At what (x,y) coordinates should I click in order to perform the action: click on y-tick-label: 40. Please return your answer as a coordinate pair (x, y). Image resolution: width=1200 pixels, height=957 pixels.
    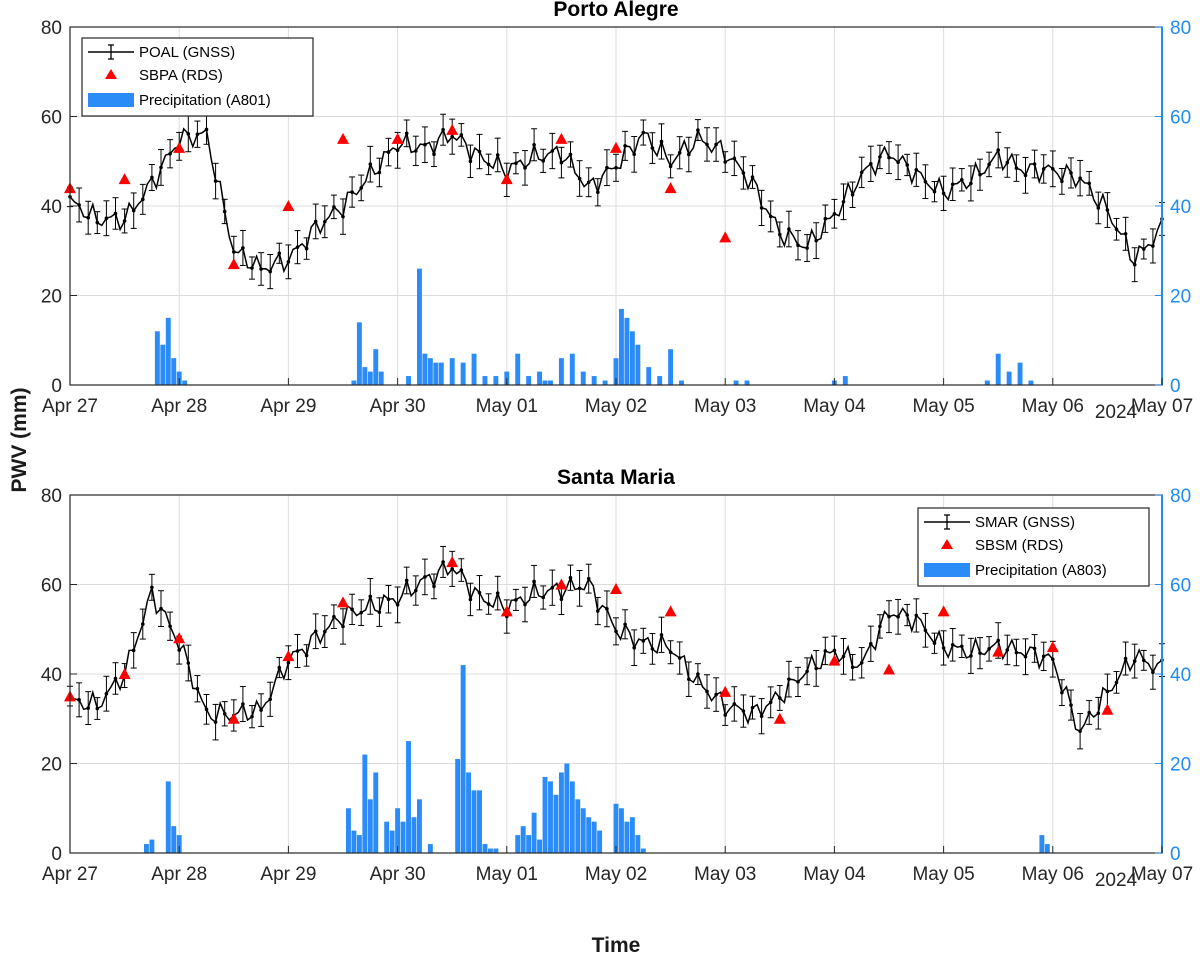
    Looking at the image, I should click on (51, 207).